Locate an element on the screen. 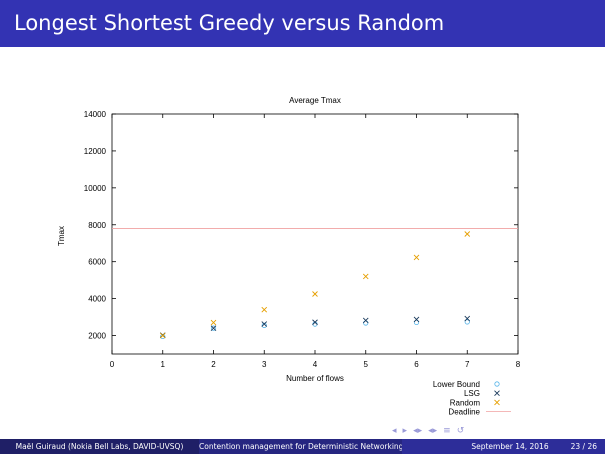 Image resolution: width=605 pixels, height=454 pixels. y-tick-label: 6000 is located at coordinates (97, 262).